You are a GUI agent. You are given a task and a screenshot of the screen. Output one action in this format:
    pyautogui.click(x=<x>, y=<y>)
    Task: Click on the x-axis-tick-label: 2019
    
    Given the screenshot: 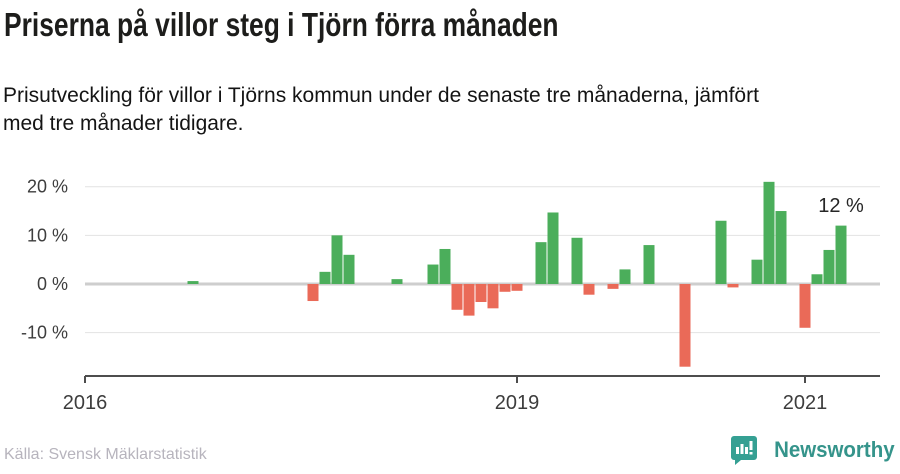 What is the action you would take?
    pyautogui.click(x=517, y=403)
    